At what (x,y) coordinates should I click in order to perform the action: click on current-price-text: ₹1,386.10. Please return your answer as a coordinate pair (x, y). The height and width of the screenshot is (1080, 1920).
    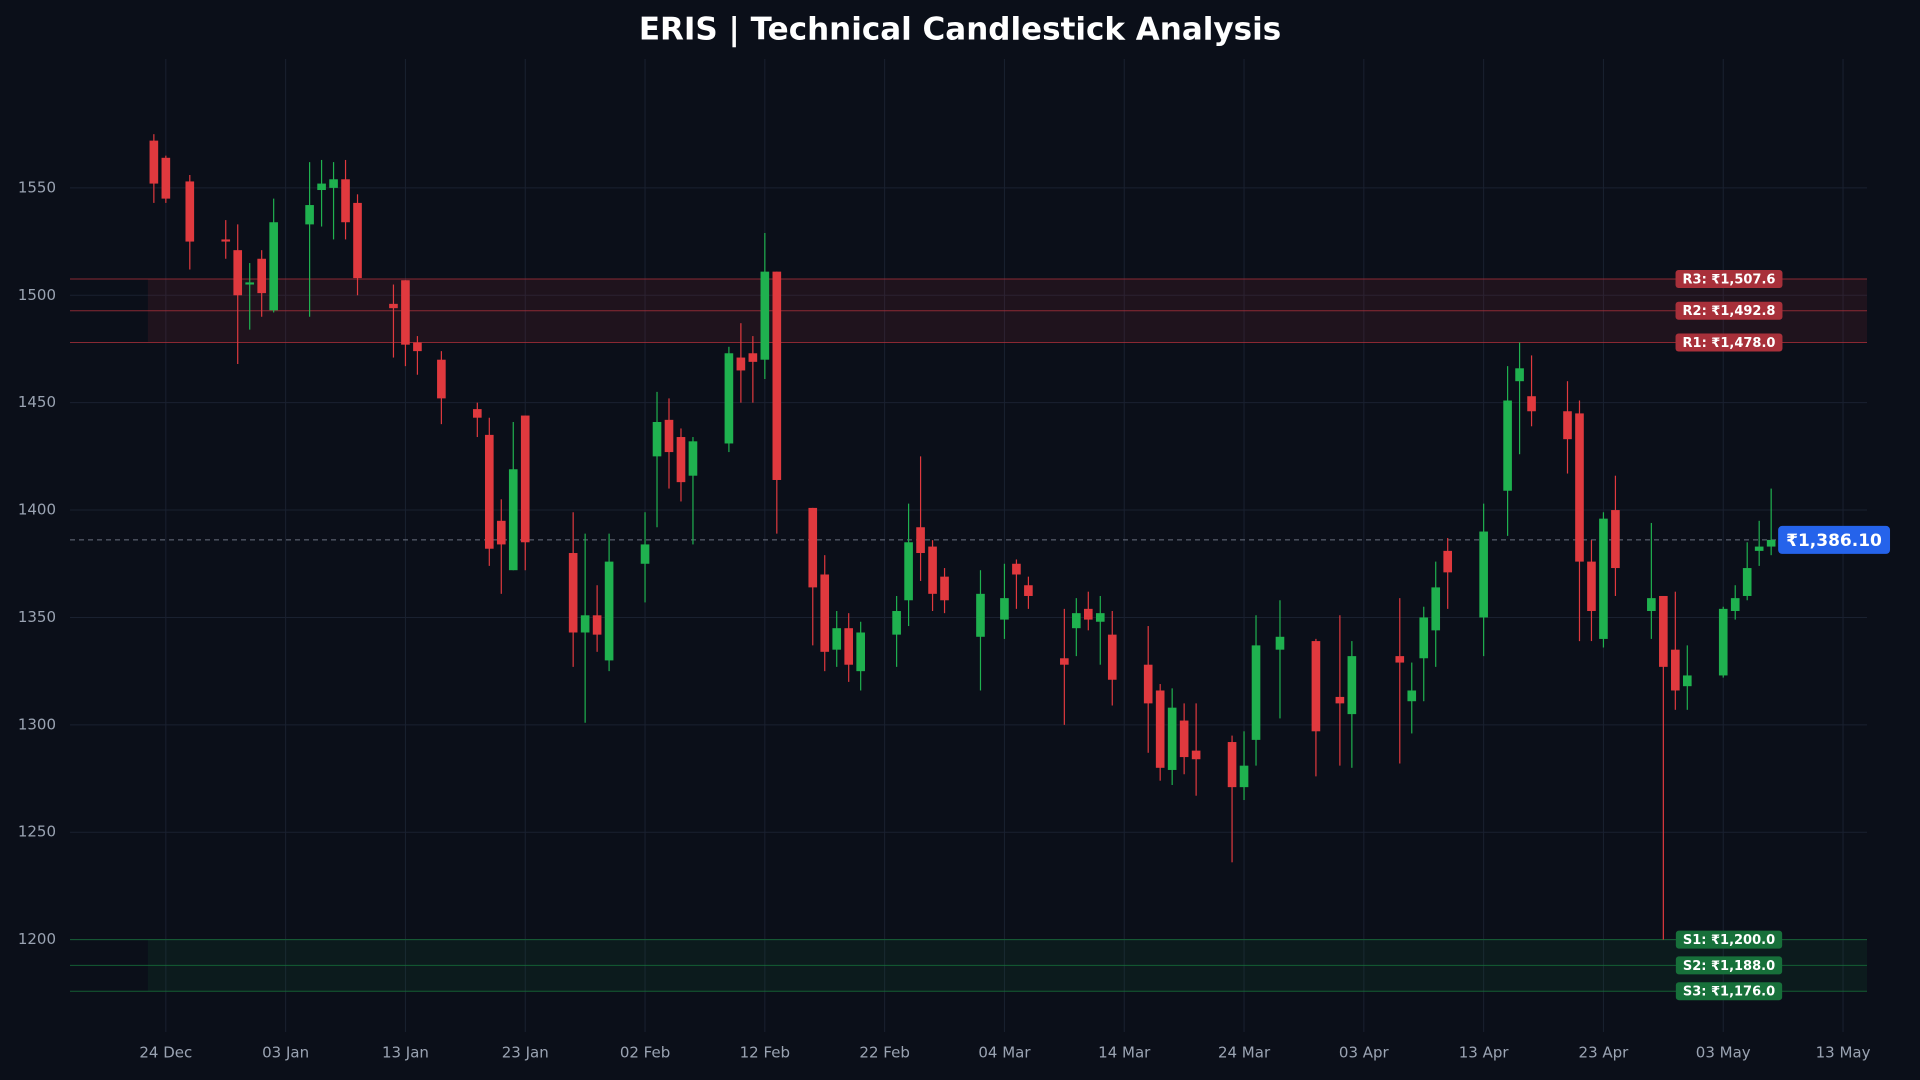
    Looking at the image, I should click on (1834, 541).